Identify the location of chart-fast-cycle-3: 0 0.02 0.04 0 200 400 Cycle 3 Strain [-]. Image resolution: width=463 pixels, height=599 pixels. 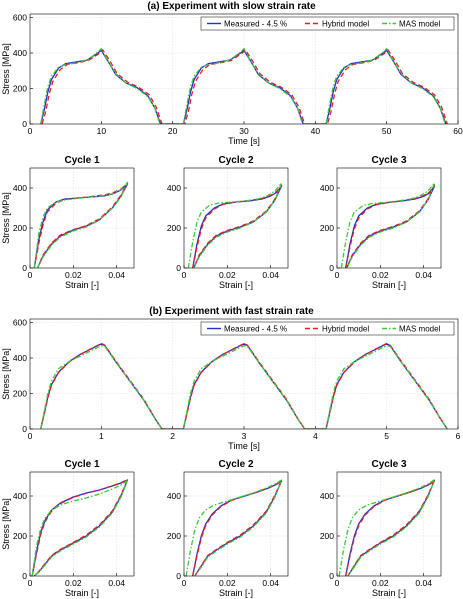
(381, 528).